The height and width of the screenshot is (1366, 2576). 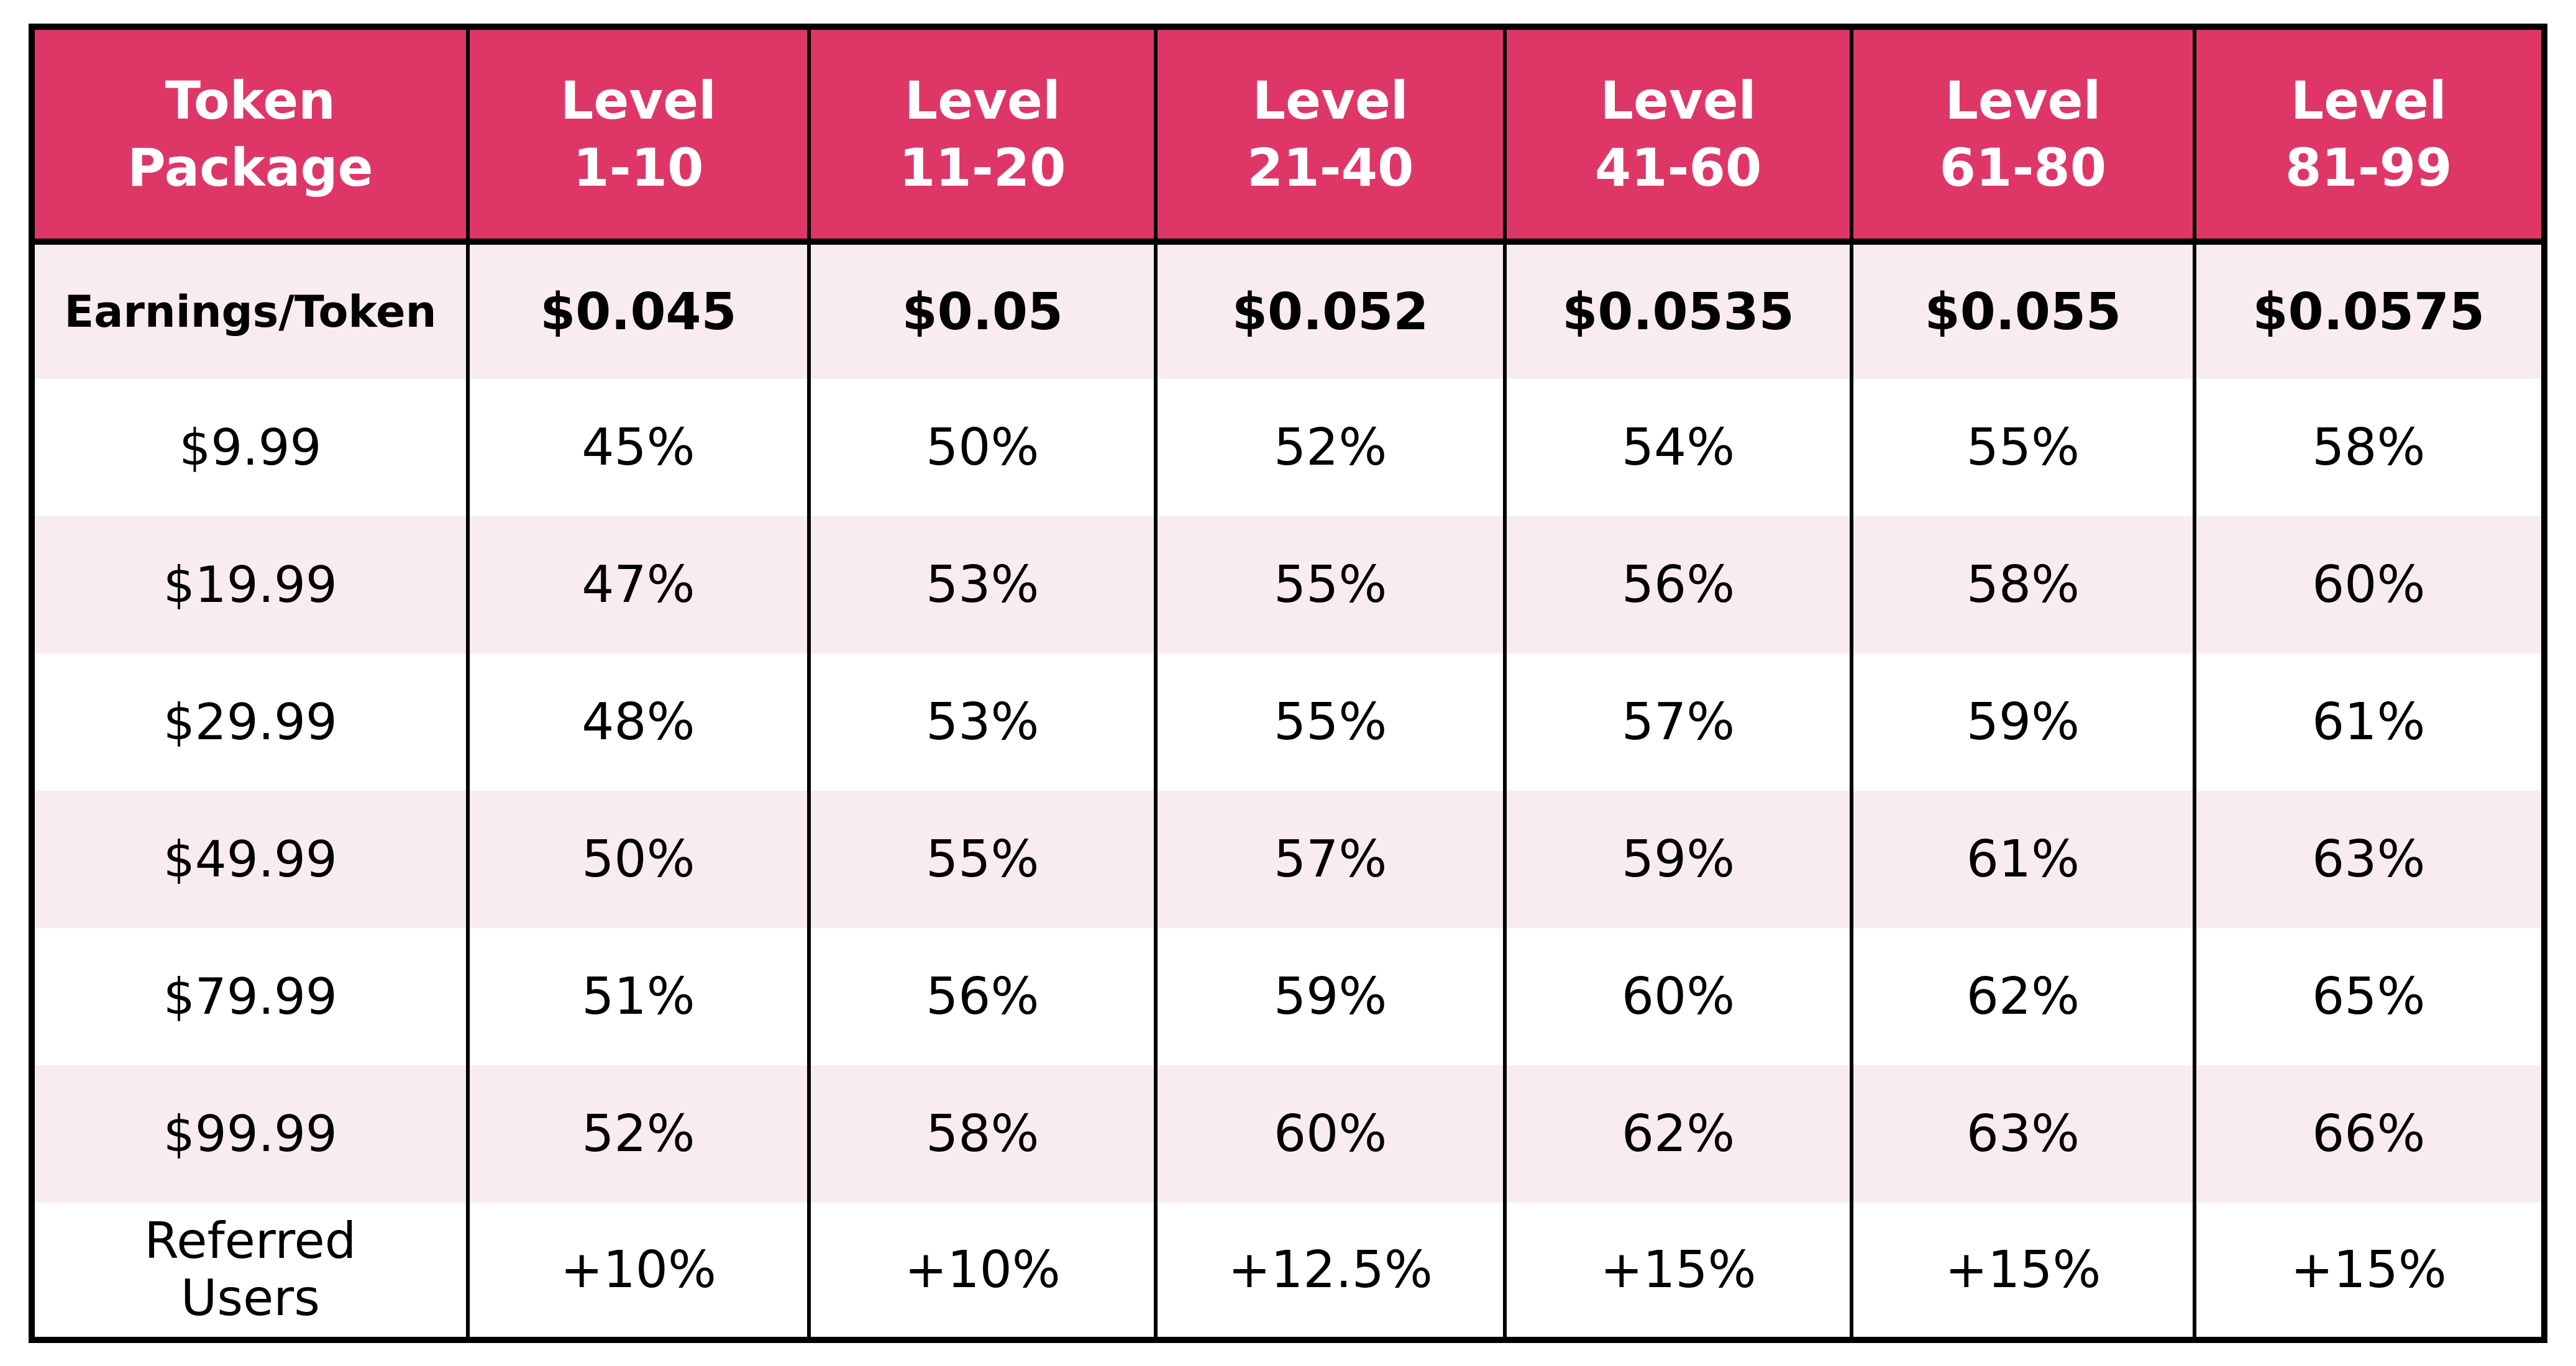 What do you see at coordinates (981, 136) in the screenshot?
I see `header-level-11-20: Level 11-20` at bounding box center [981, 136].